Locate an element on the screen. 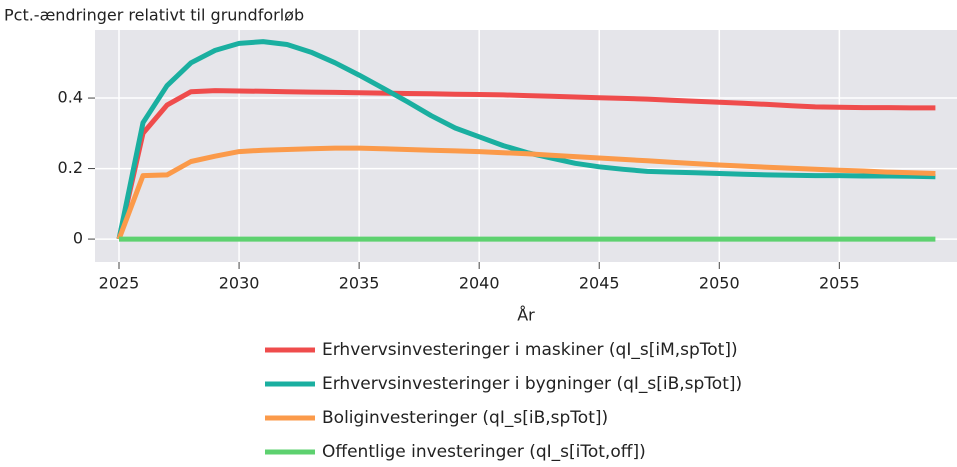  x-tick-label: 2040 is located at coordinates (479, 283).